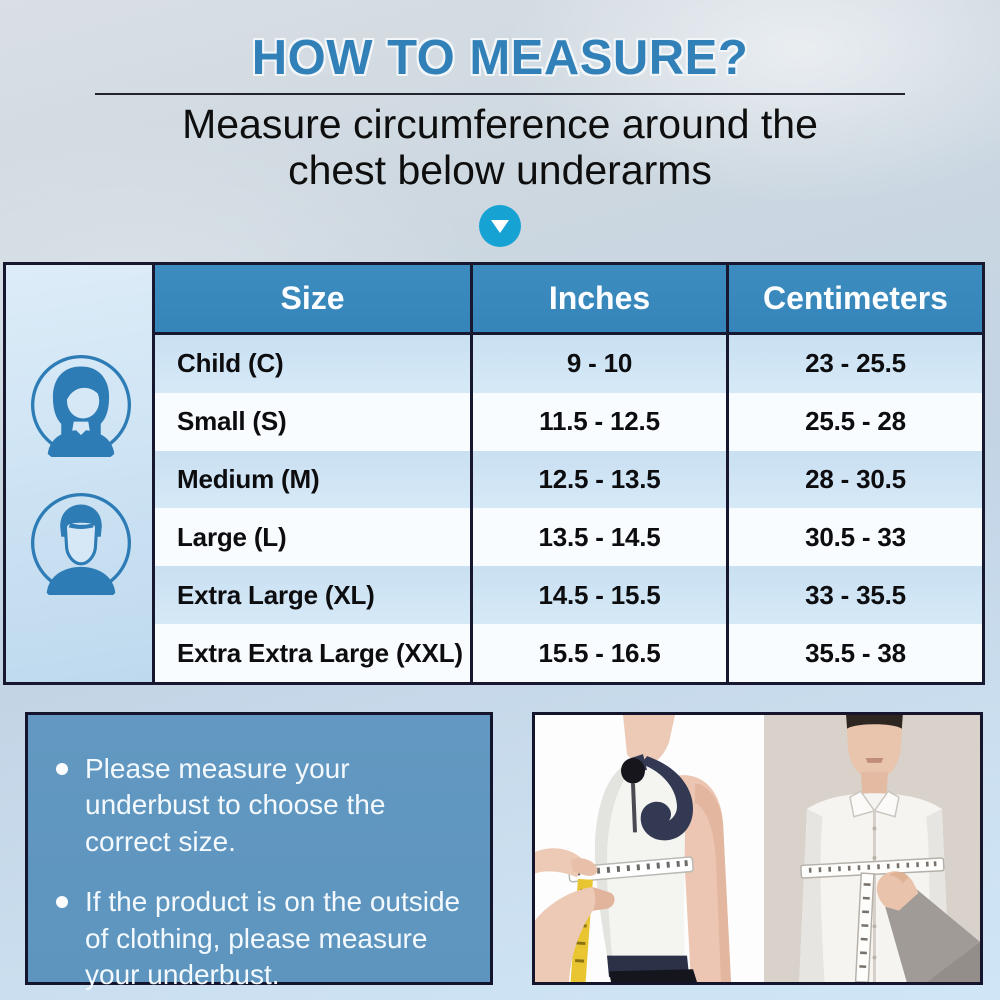 The width and height of the screenshot is (1000, 1000). Describe the element at coordinates (81, 543) in the screenshot. I see `male-avatar-icon` at that location.